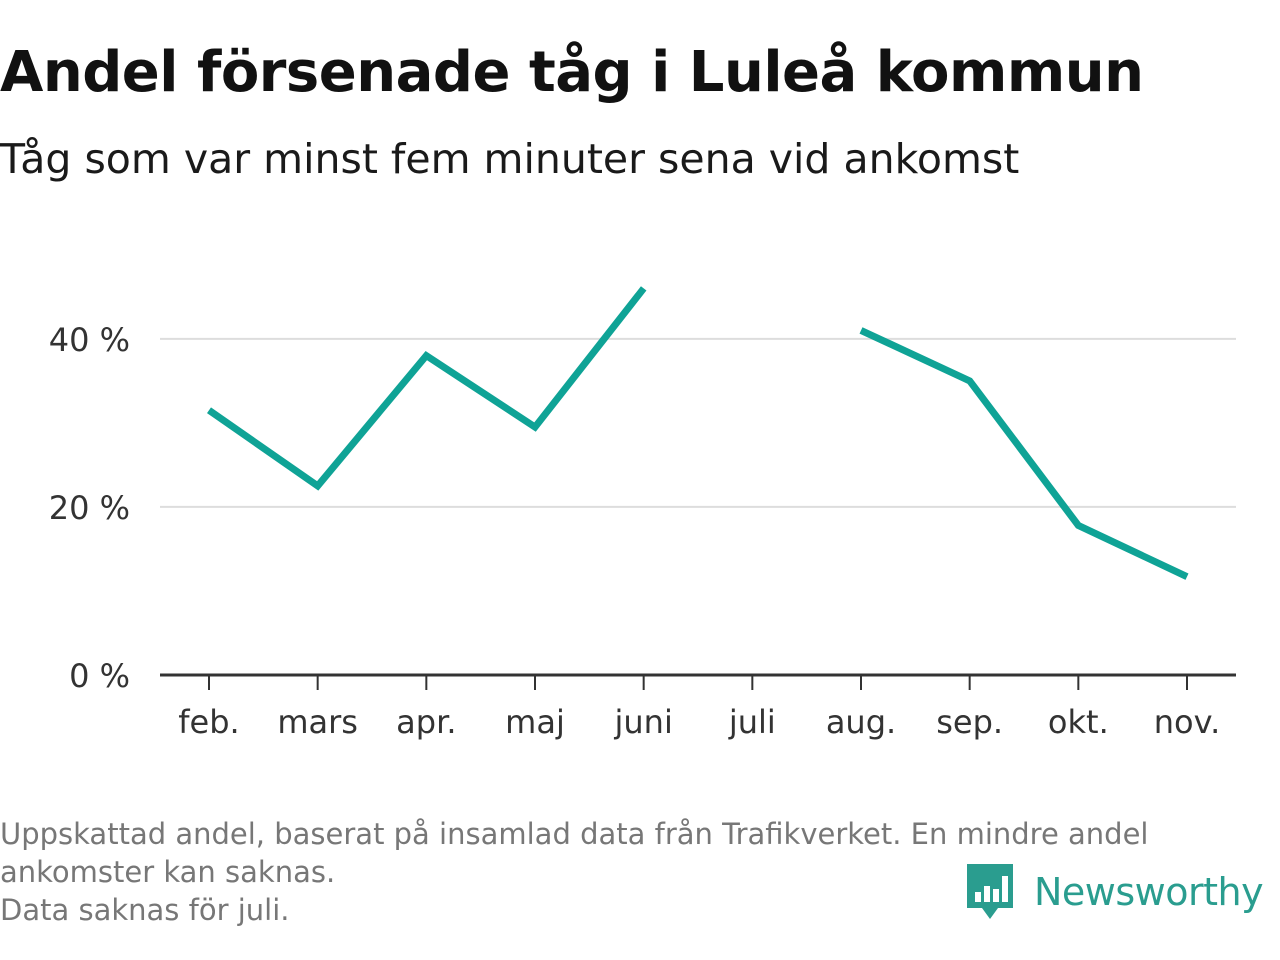 Image resolution: width=1280 pixels, height=960 pixels. Describe the element at coordinates (317, 722) in the screenshot. I see `x-tick-label: mars` at that location.